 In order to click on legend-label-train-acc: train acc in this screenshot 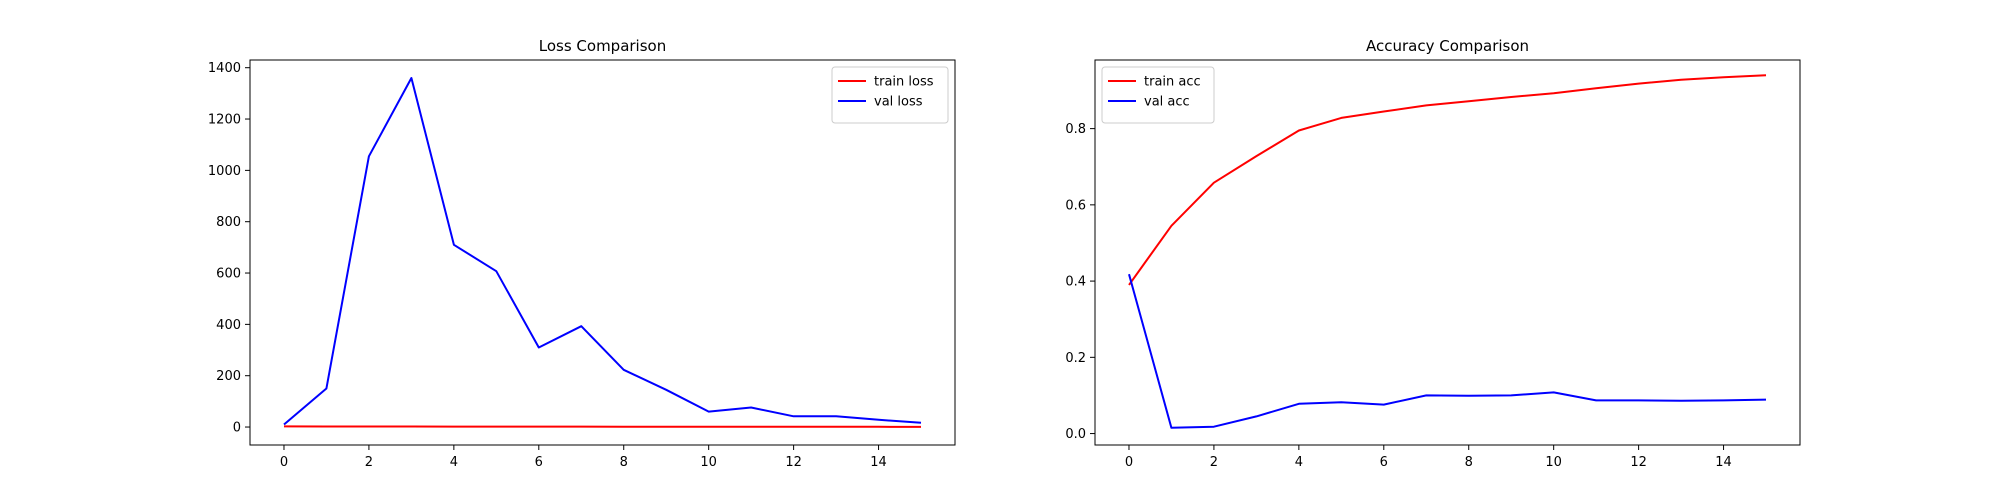, I will do `click(1172, 82)`.